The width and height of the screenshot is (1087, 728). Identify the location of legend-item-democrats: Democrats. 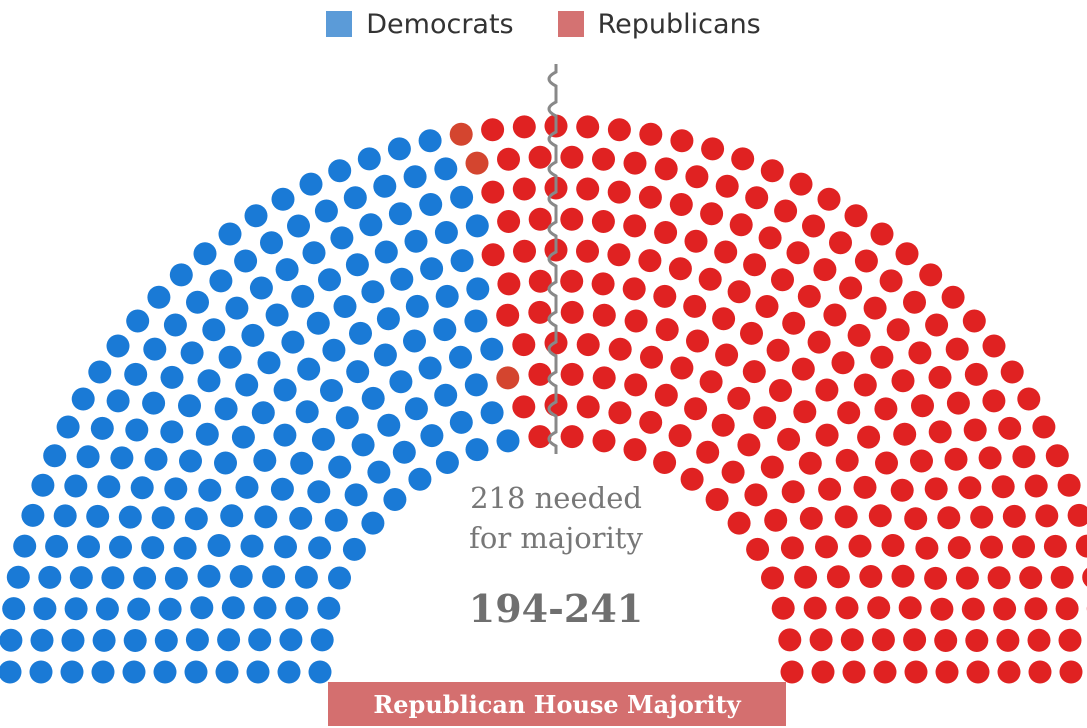
(419, 24).